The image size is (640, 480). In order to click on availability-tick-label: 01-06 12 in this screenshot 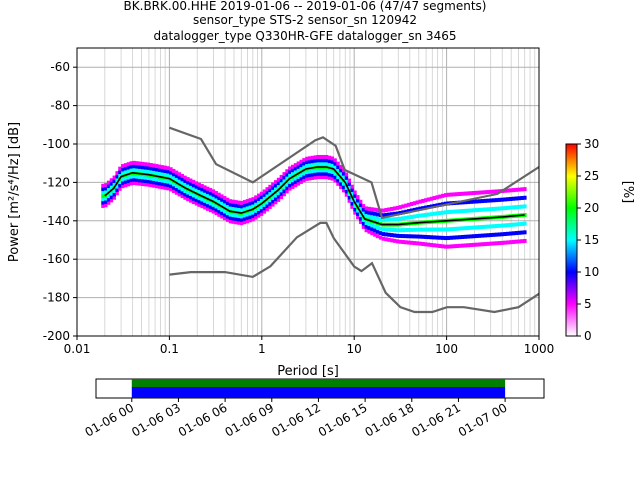, I will do `click(296, 419)`.